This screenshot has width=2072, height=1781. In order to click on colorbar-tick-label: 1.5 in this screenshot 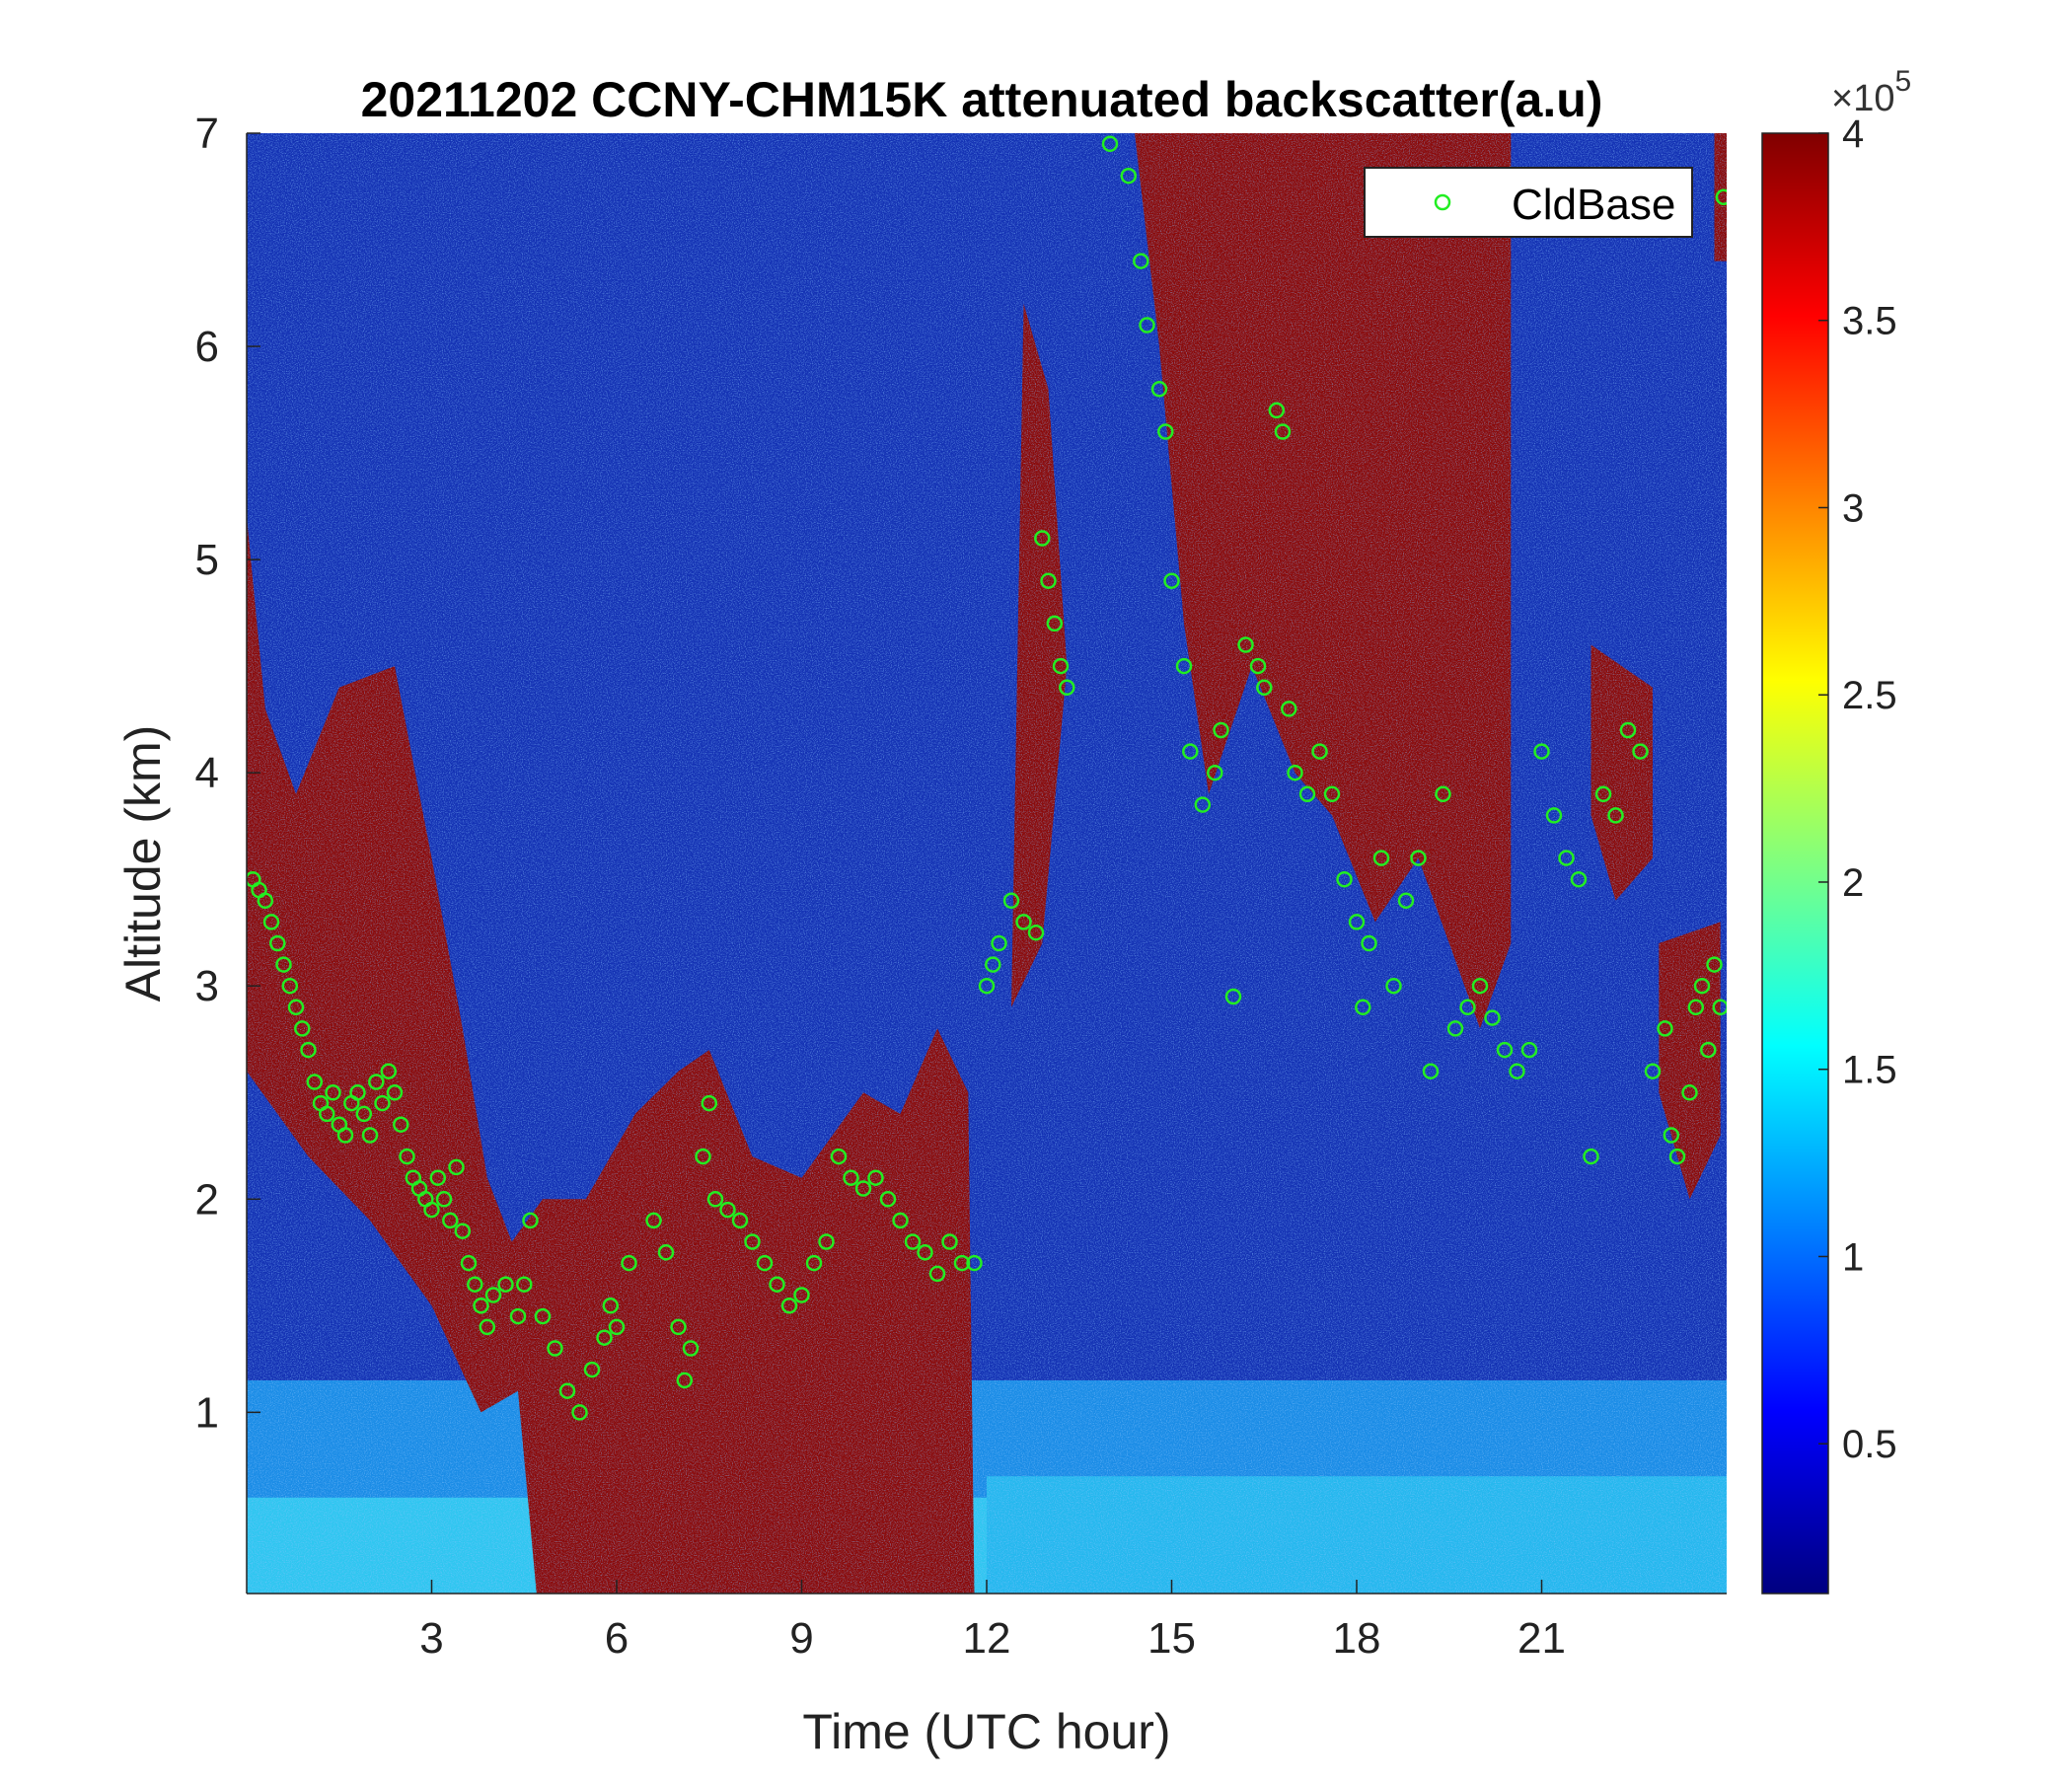, I will do `click(1870, 1070)`.